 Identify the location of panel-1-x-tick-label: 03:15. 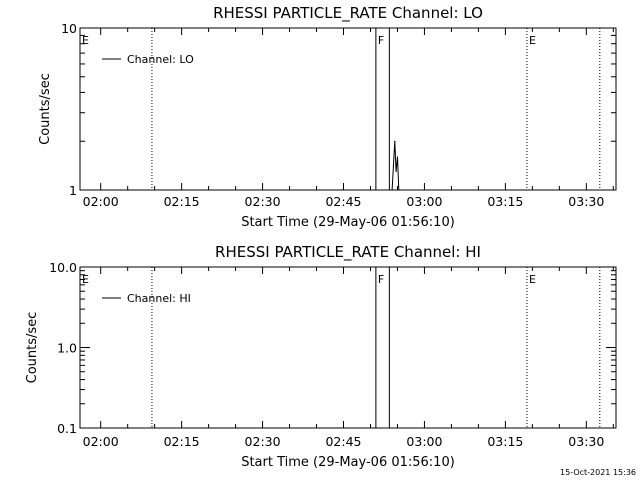
(505, 201).